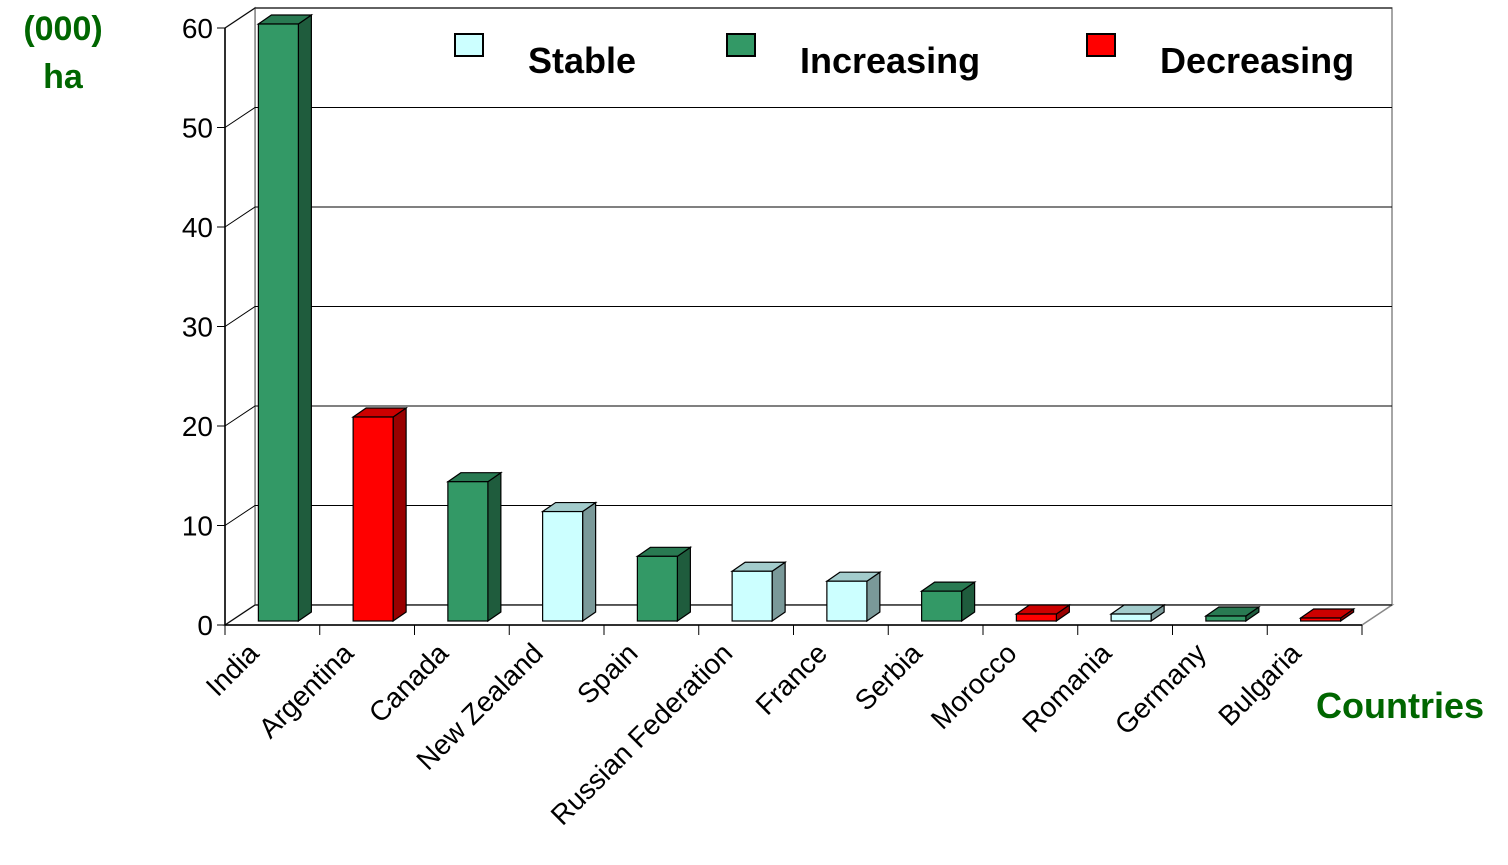 Image resolution: width=1508 pixels, height=865 pixels. Describe the element at coordinates (890, 60) in the screenshot. I see `legend-label: Increasing` at that location.